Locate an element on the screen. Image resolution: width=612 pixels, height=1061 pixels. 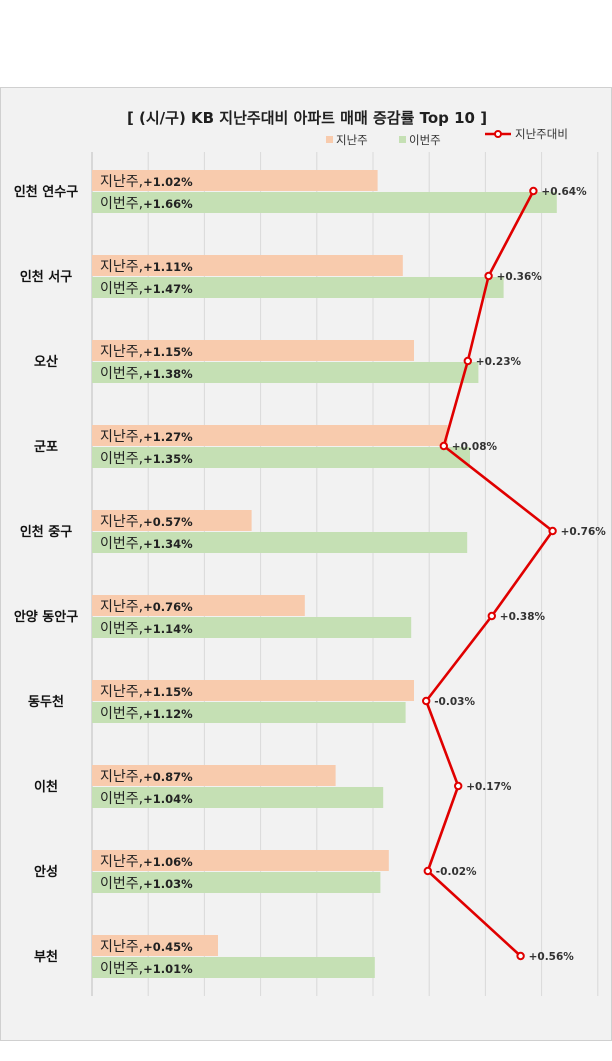
bar-label: 이번주,+1.47% is located at coordinates (146, 289).